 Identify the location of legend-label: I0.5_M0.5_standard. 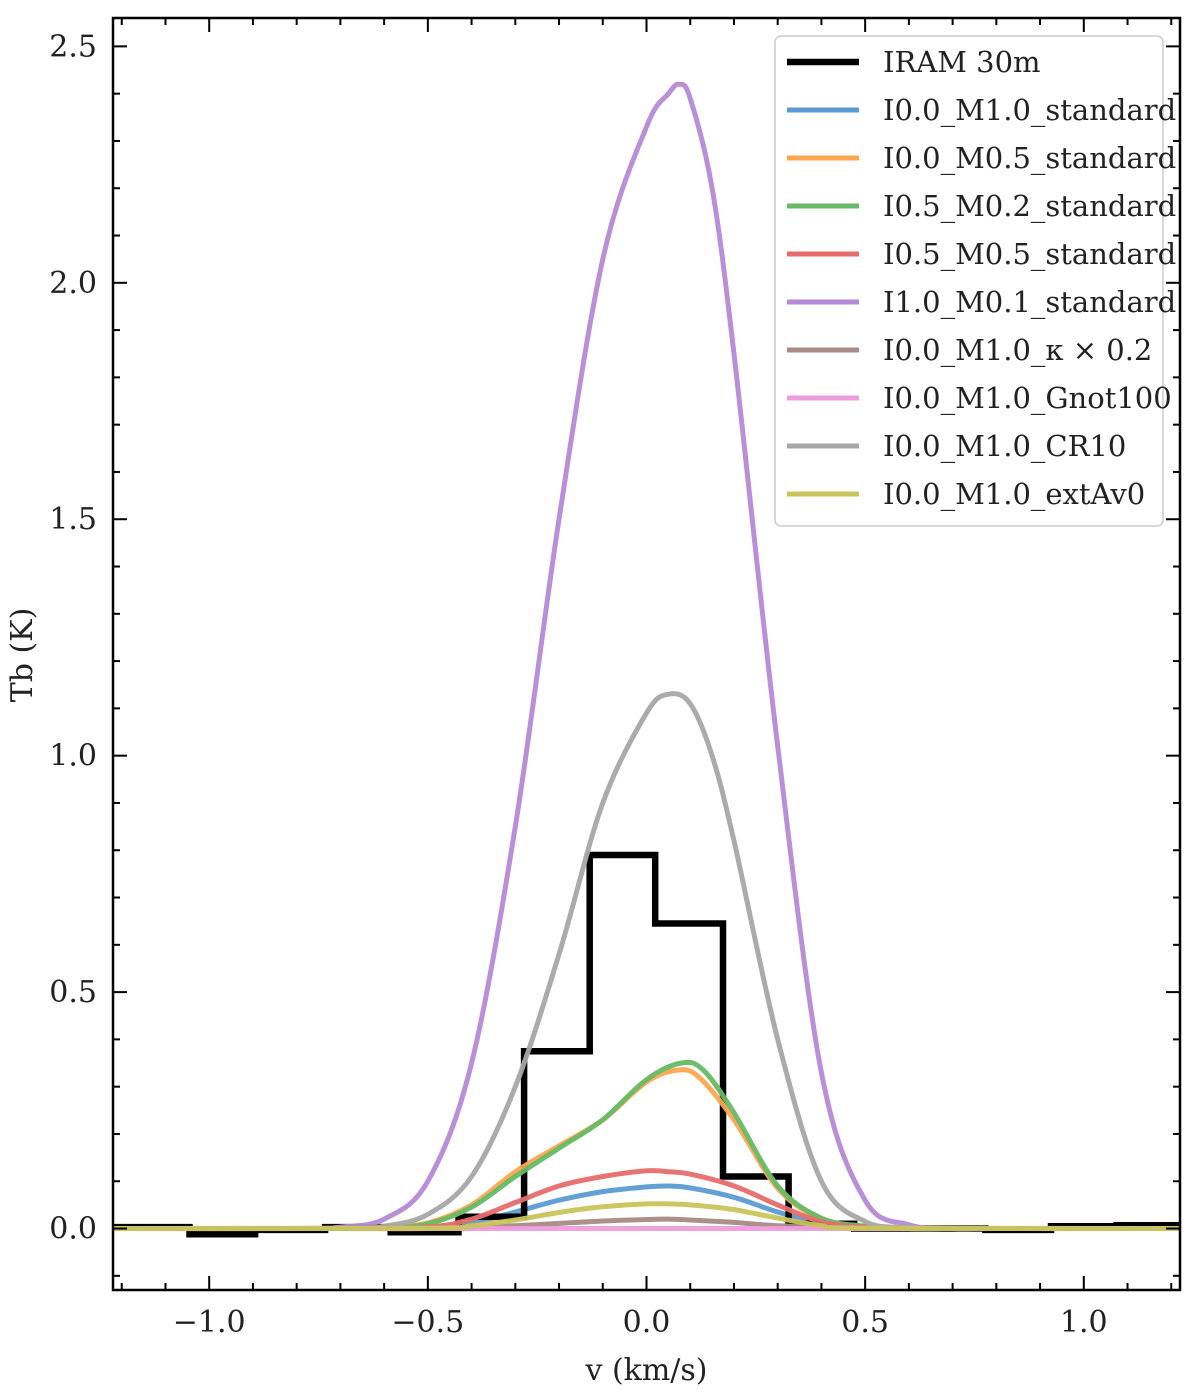
(1029, 254).